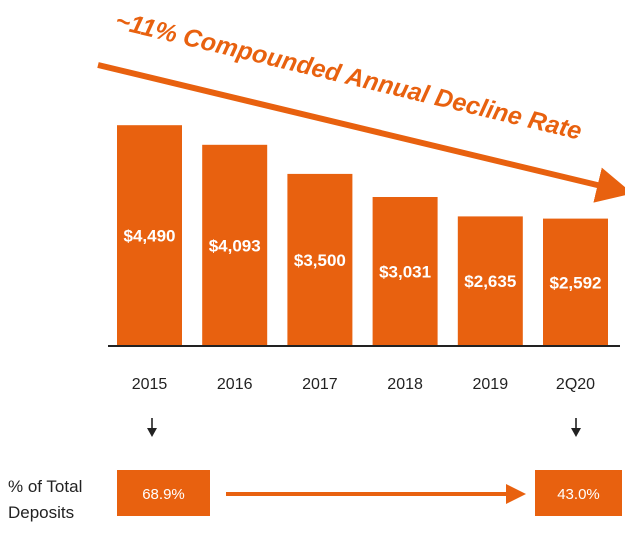 The image size is (625, 534). I want to click on deposits-start-box, so click(163, 493).